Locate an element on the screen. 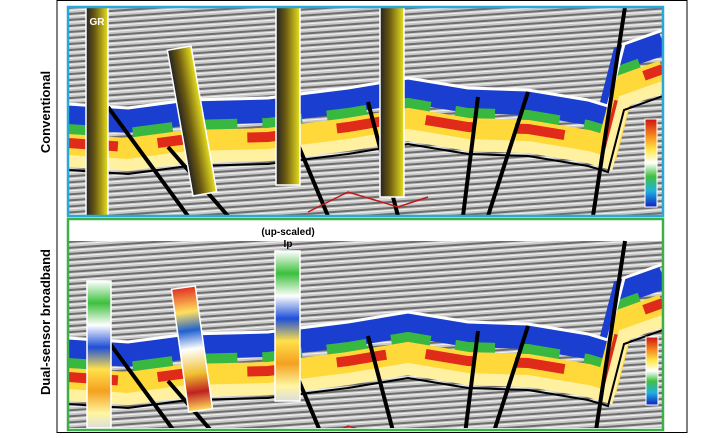  panel-label: Dual-sensor broadband is located at coordinates (45, 322).